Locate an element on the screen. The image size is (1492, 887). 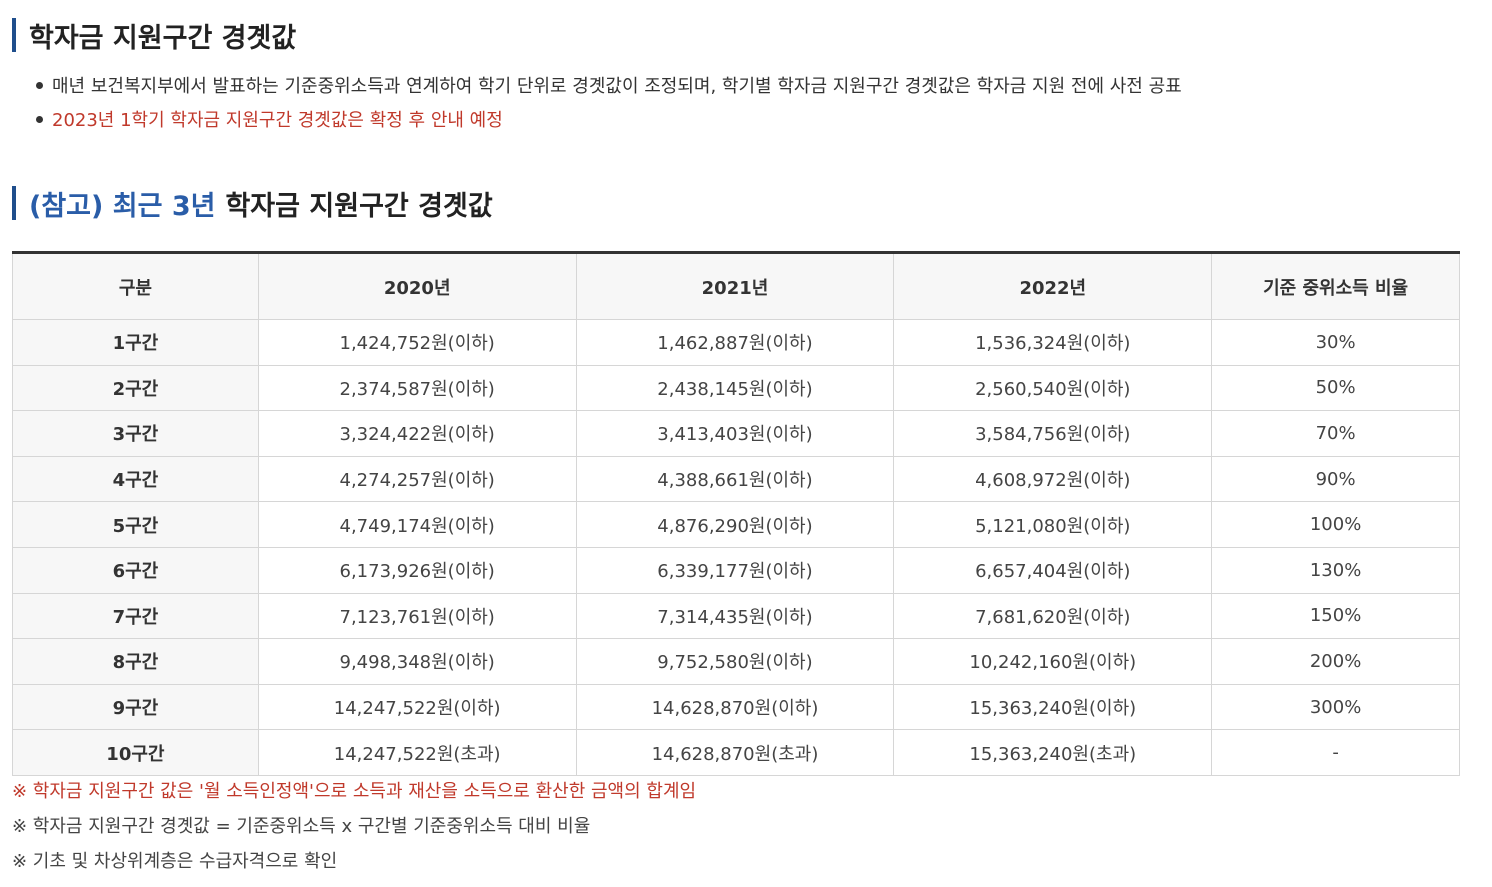
table-cell: 3,413,403원(이하) is located at coordinates (735, 433).